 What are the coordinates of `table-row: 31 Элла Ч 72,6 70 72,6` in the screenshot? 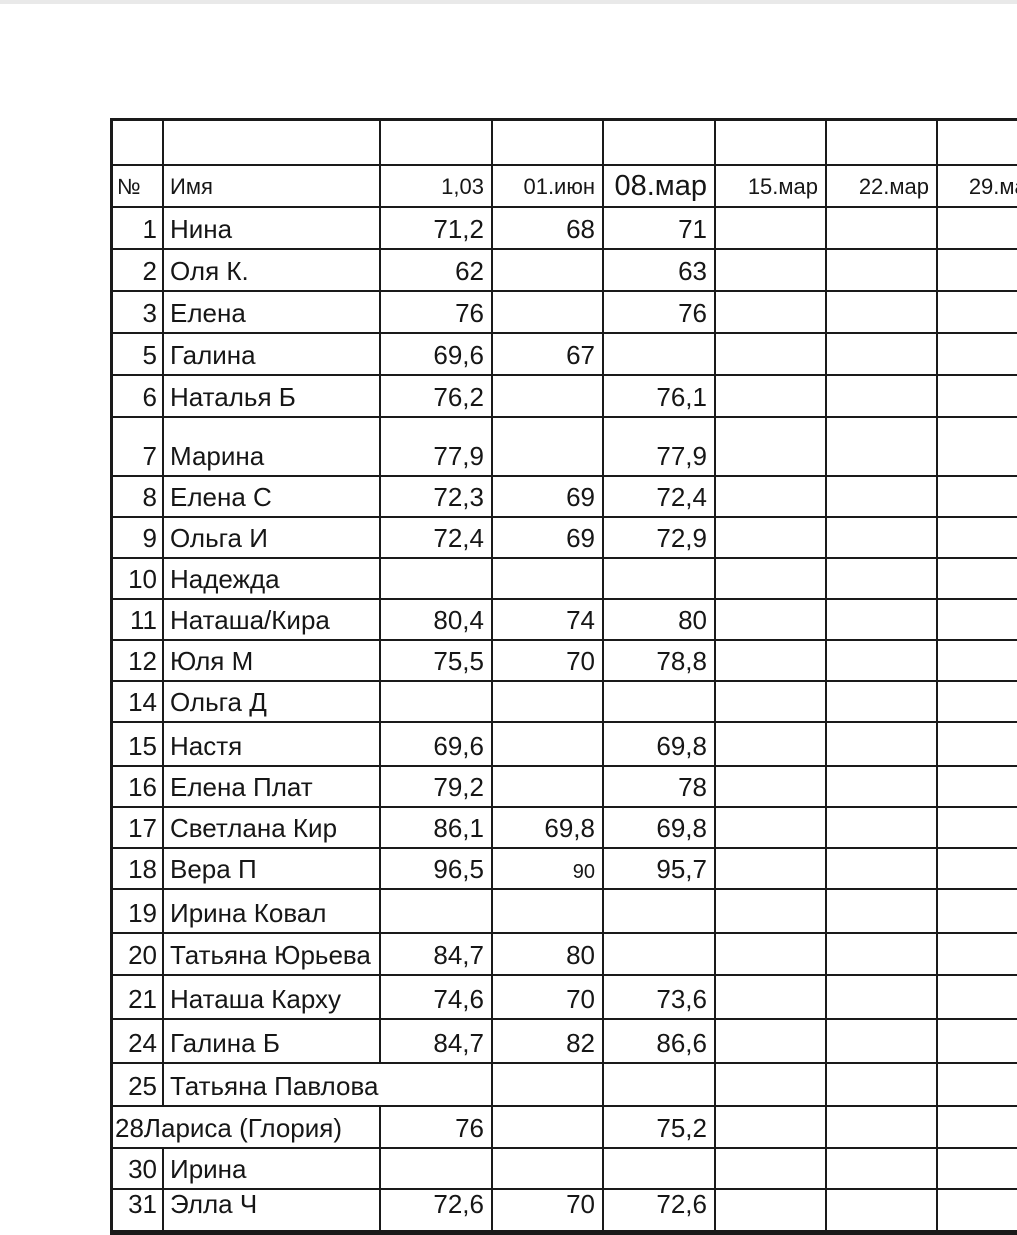 It's located at (565, 1211).